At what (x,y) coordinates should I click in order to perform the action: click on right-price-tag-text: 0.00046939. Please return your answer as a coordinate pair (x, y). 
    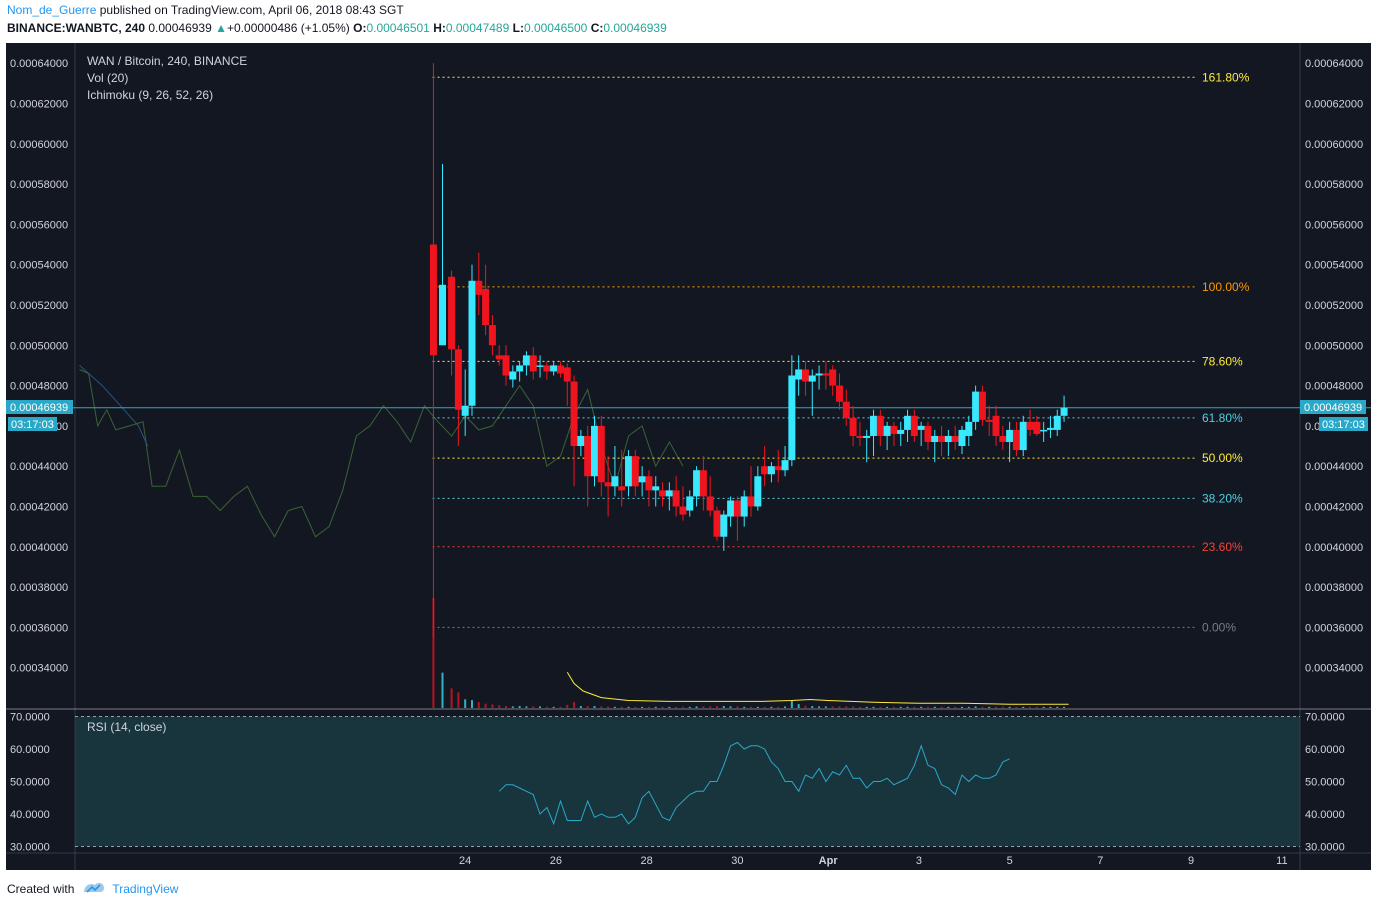
    Looking at the image, I should click on (1333, 408).